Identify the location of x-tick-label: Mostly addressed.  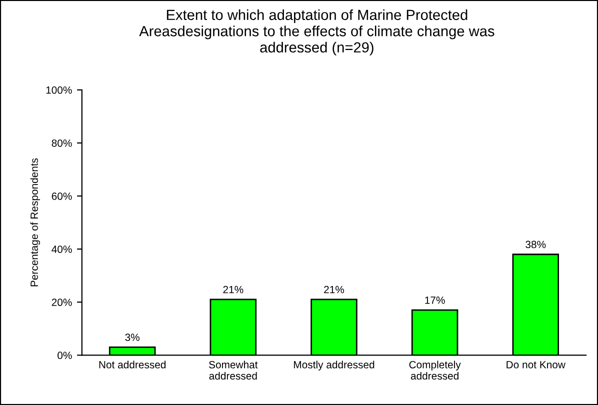
(334, 365).